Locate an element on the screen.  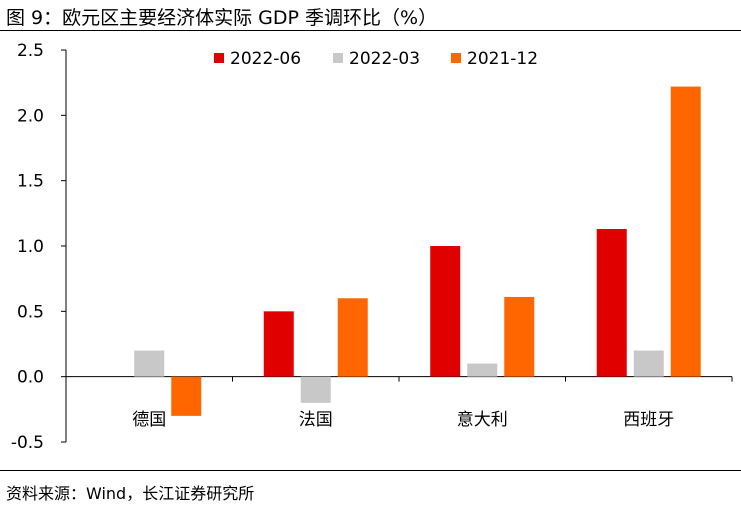
bar-2022-03-西班牙 is located at coordinates (648, 363).